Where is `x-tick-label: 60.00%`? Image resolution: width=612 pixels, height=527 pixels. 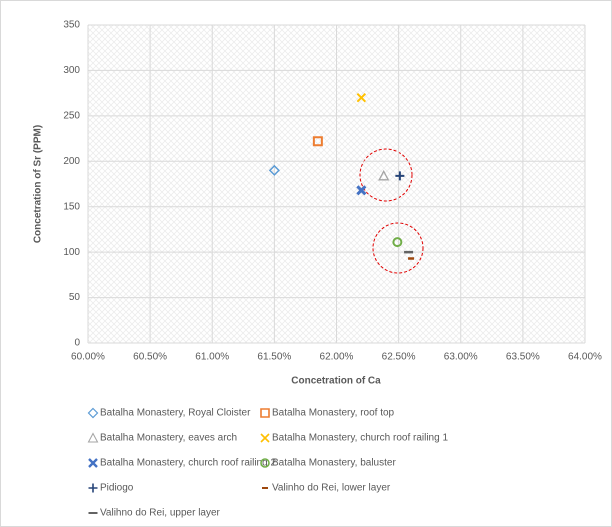
x-tick-label: 60.00% is located at coordinates (88, 357).